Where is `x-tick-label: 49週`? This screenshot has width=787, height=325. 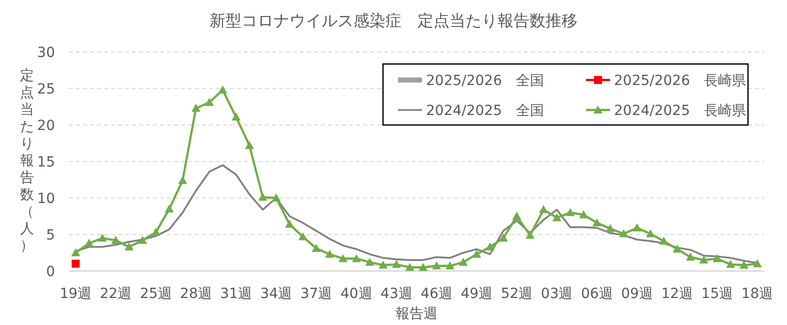 x-tick-label: 49週 is located at coordinates (476, 294).